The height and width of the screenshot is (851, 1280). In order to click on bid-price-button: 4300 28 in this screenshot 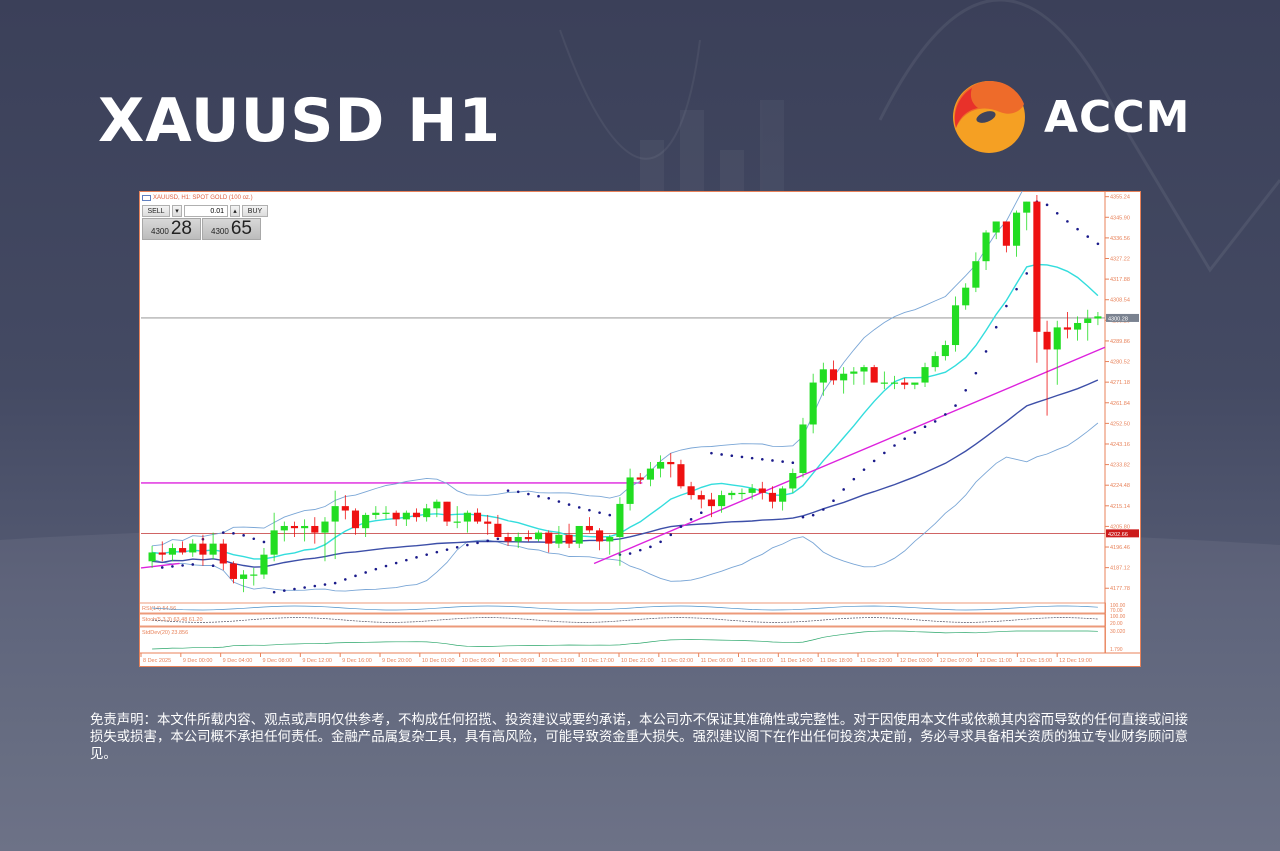, I will do `click(171, 229)`.